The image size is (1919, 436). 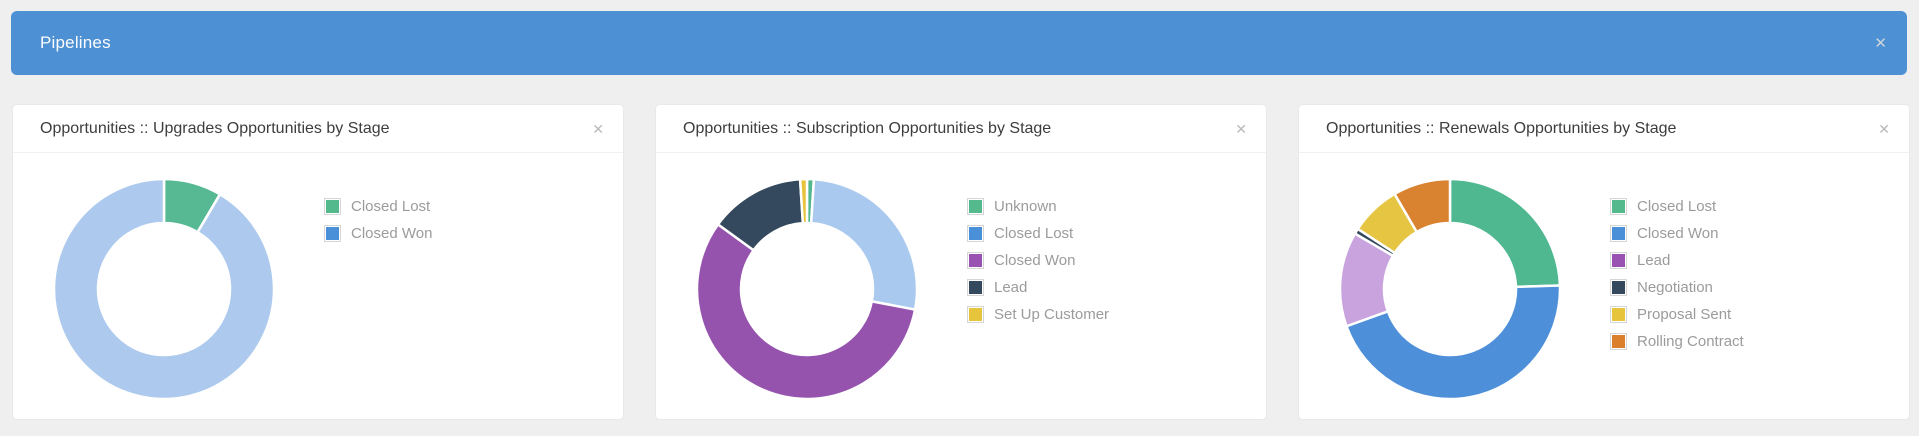 I want to click on legend-item-proposal-sent: Proposal Sent, so click(x=1677, y=314).